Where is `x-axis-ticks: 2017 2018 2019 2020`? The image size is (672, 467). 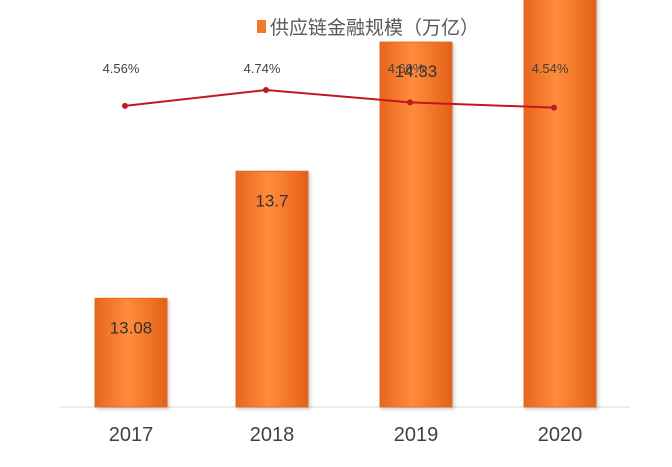 x-axis-ticks: 2017 2018 2019 2020 is located at coordinates (346, 435).